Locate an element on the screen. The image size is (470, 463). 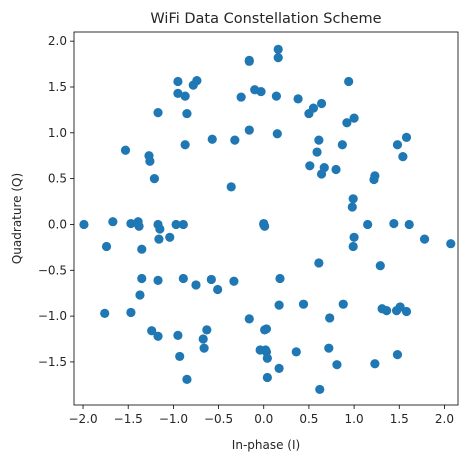
x-axis-label: In-phase (I) is located at coordinates (266, 445).